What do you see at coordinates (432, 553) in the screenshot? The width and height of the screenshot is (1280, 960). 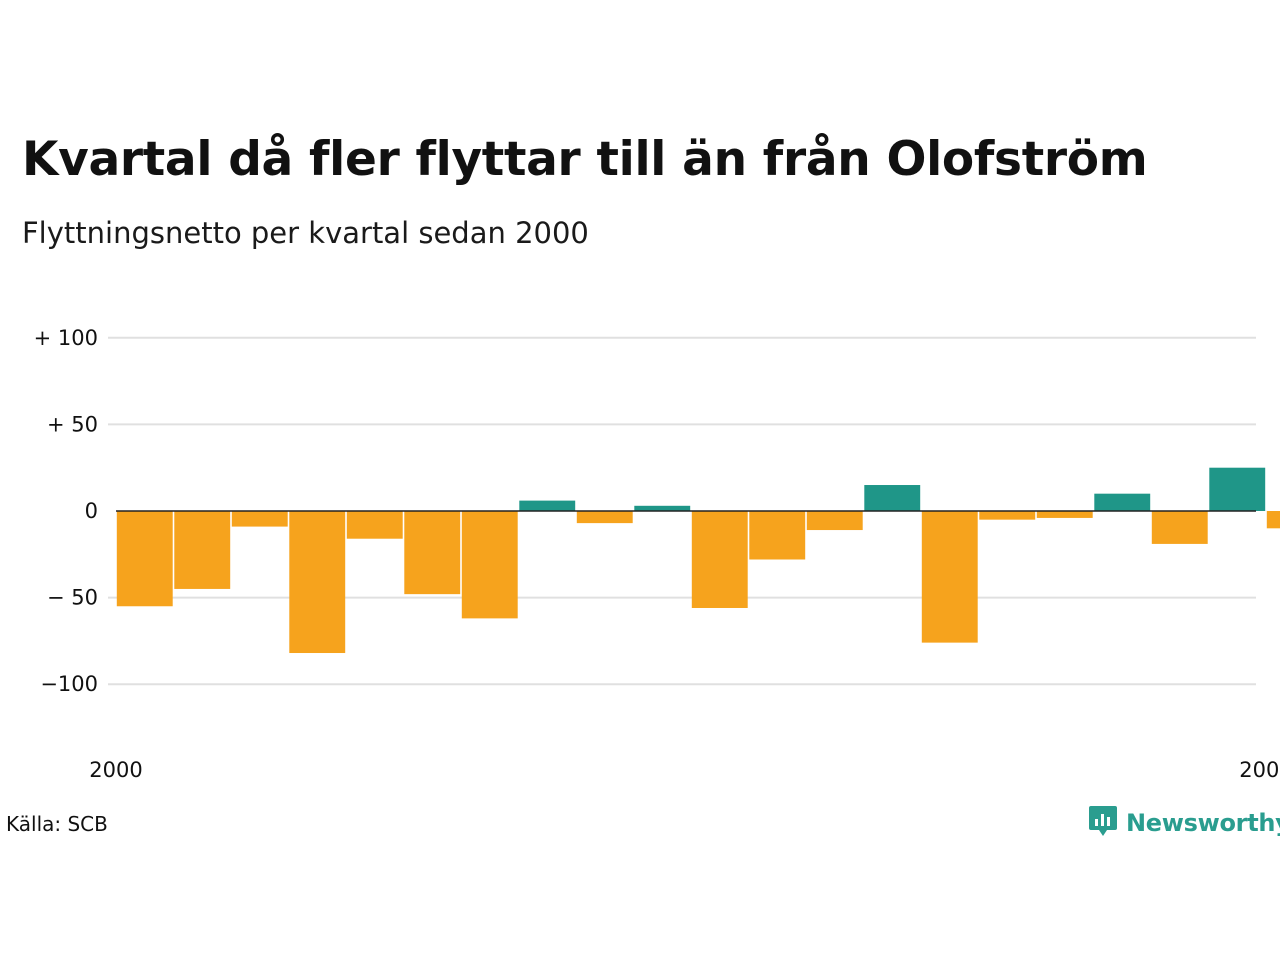 I see `bar-2001K2` at bounding box center [432, 553].